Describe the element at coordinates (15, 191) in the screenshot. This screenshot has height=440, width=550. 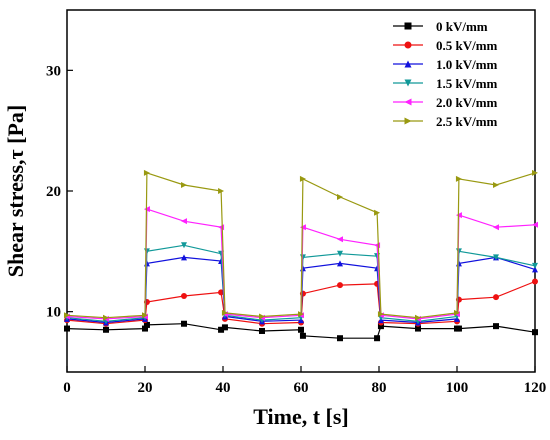
I see `y-axis-label: Shear stress,τ [Pa]` at that location.